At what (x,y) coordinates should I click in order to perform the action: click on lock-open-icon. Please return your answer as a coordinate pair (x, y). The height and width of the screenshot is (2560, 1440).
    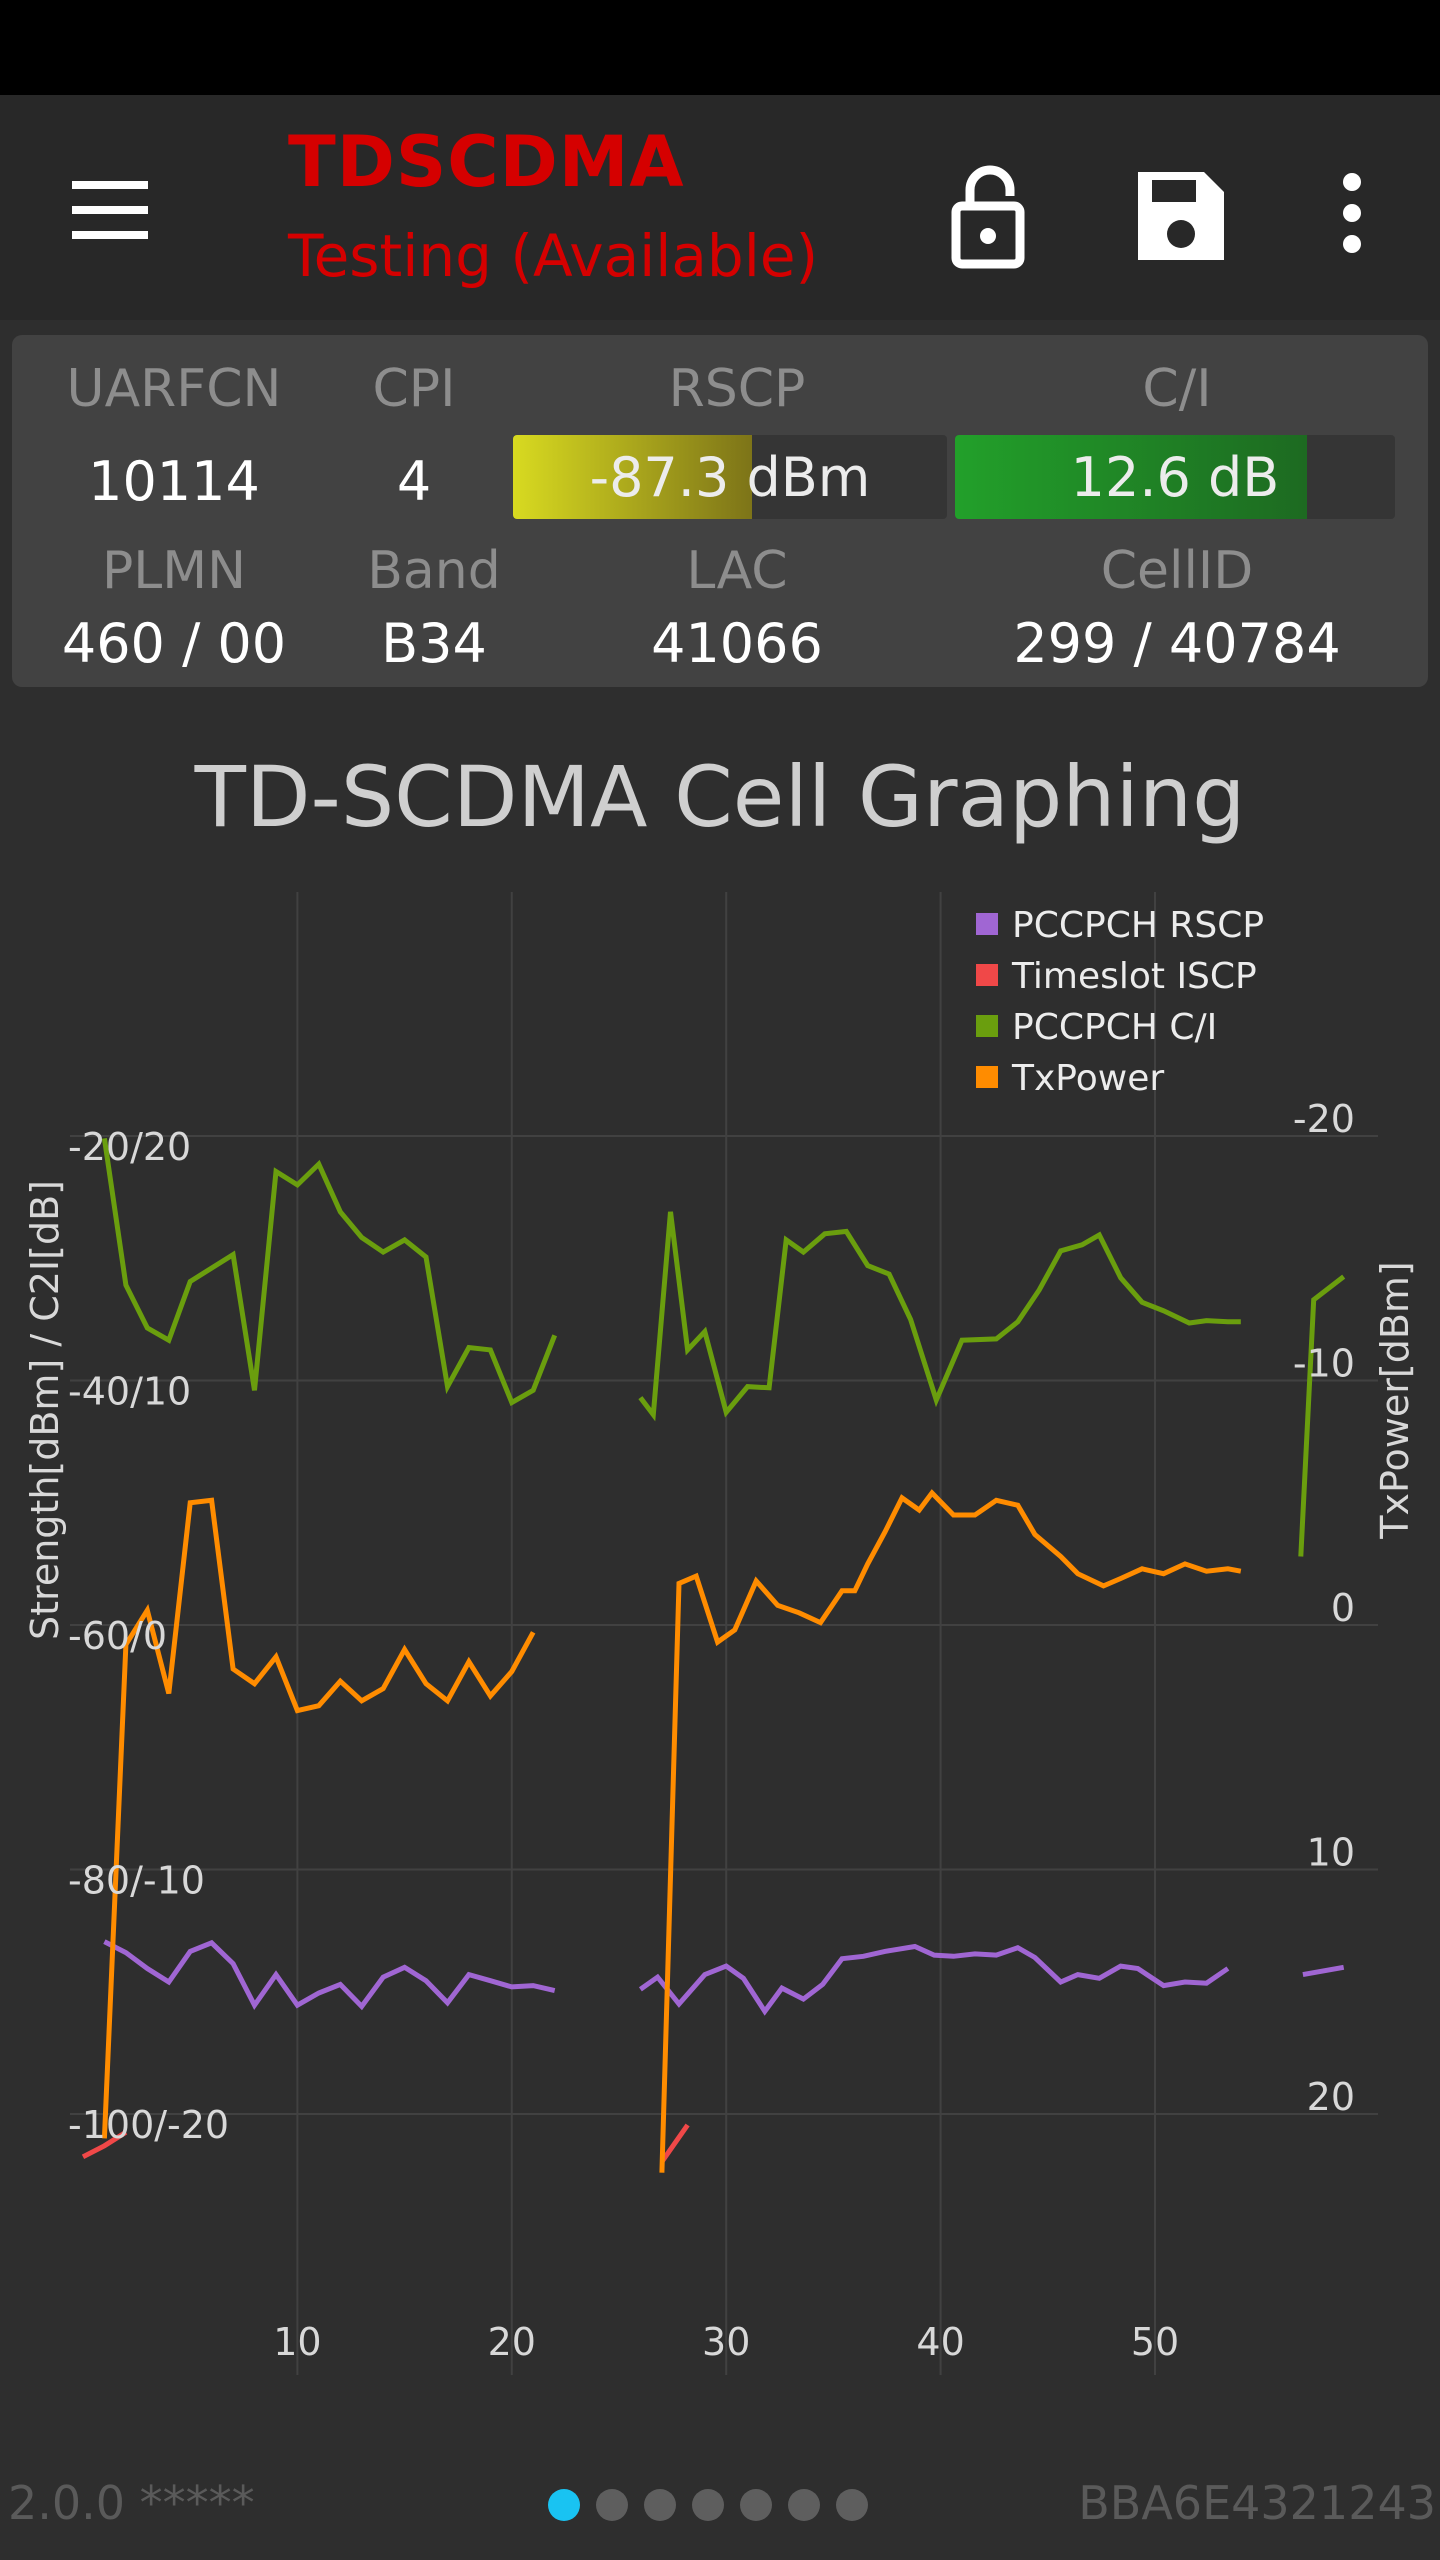
    Looking at the image, I should click on (990, 215).